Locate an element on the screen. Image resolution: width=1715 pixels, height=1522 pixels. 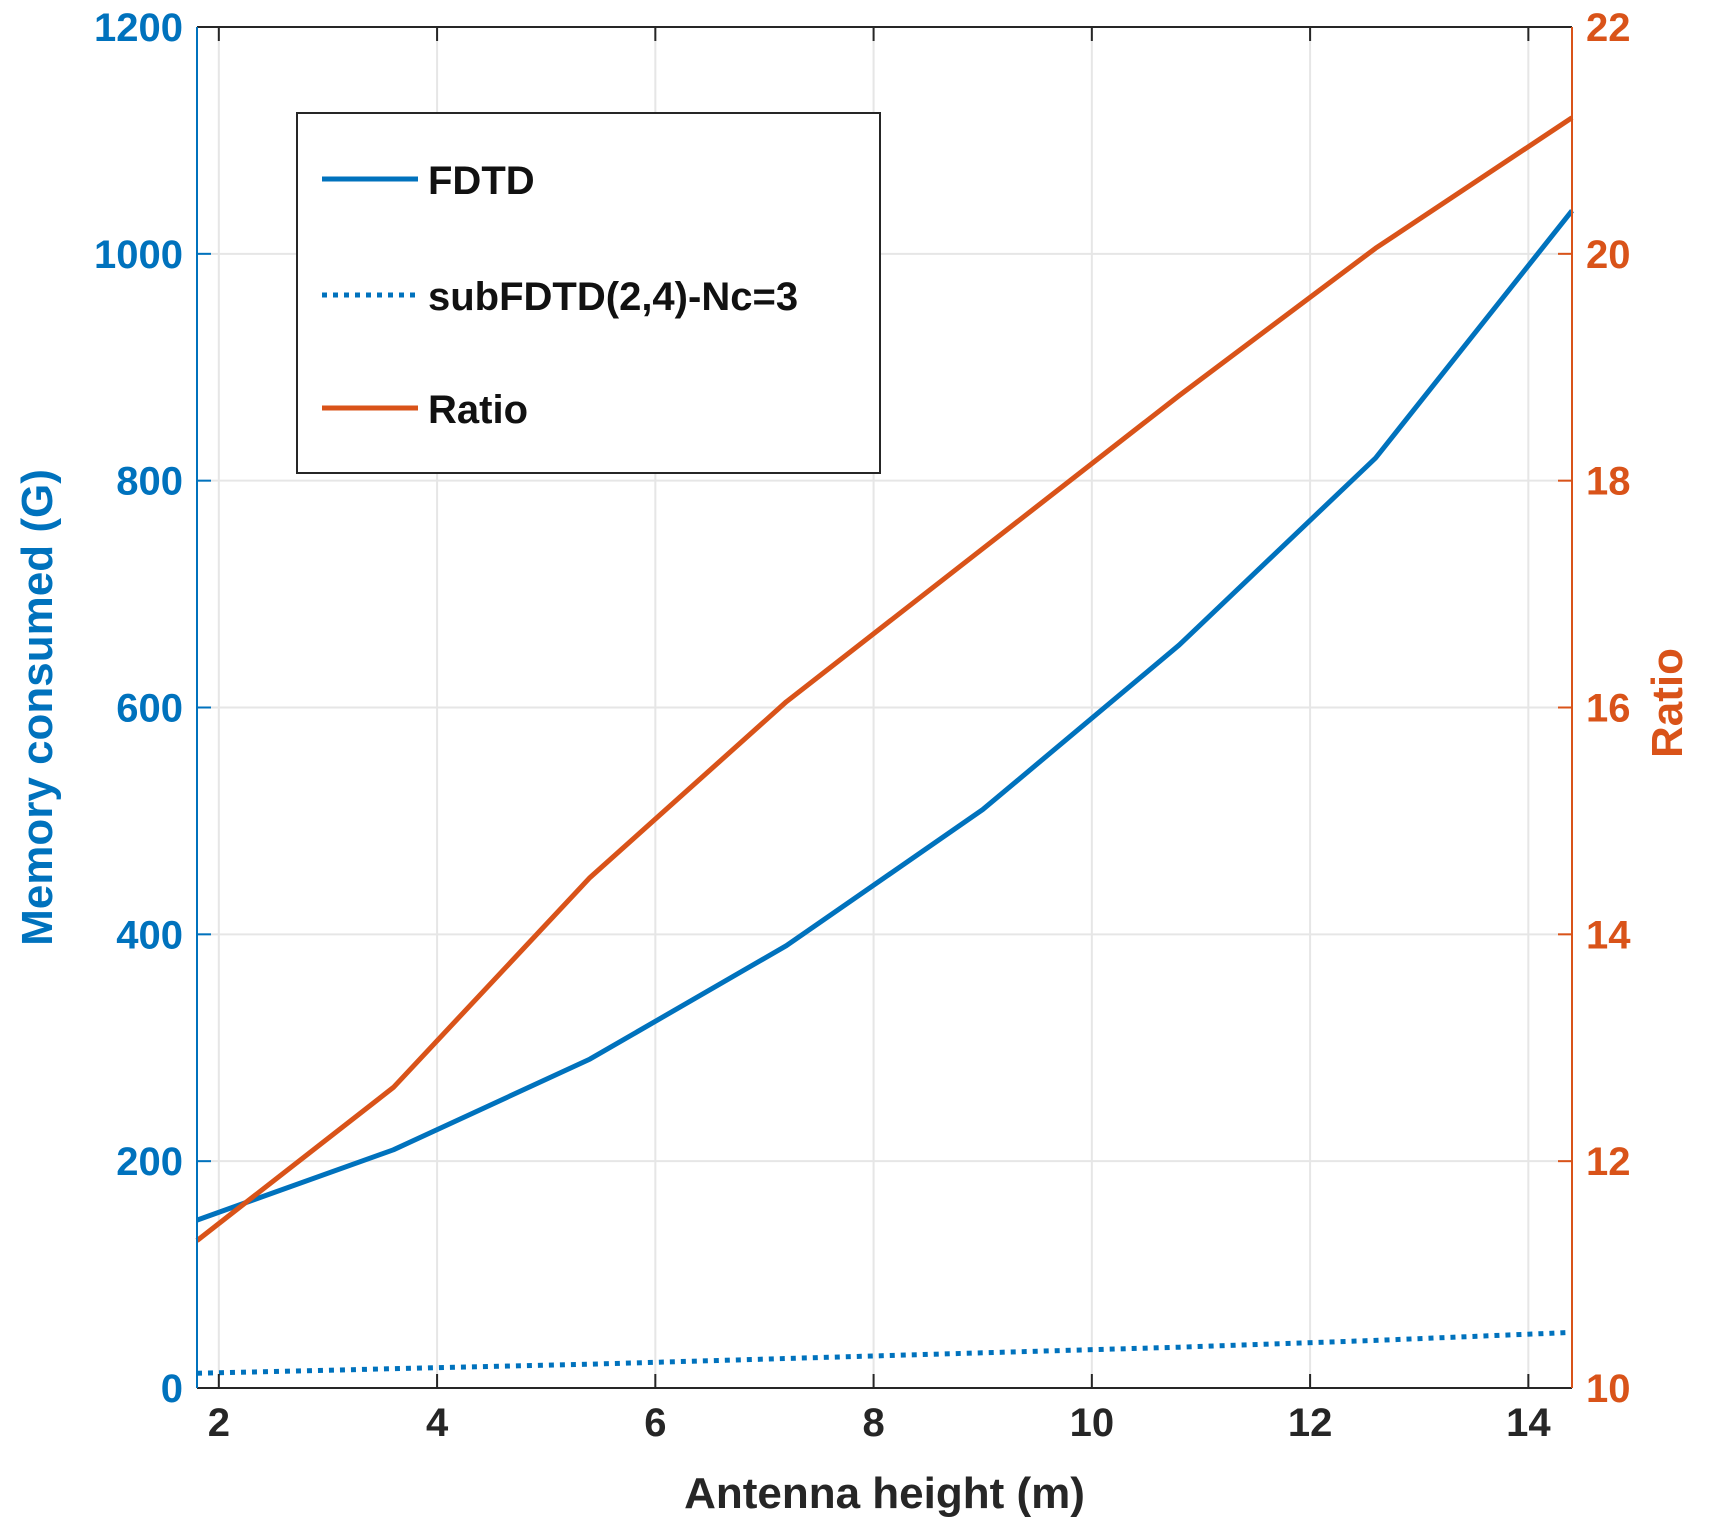
y-left-tick-label-400: 400 is located at coordinates (149, 935).